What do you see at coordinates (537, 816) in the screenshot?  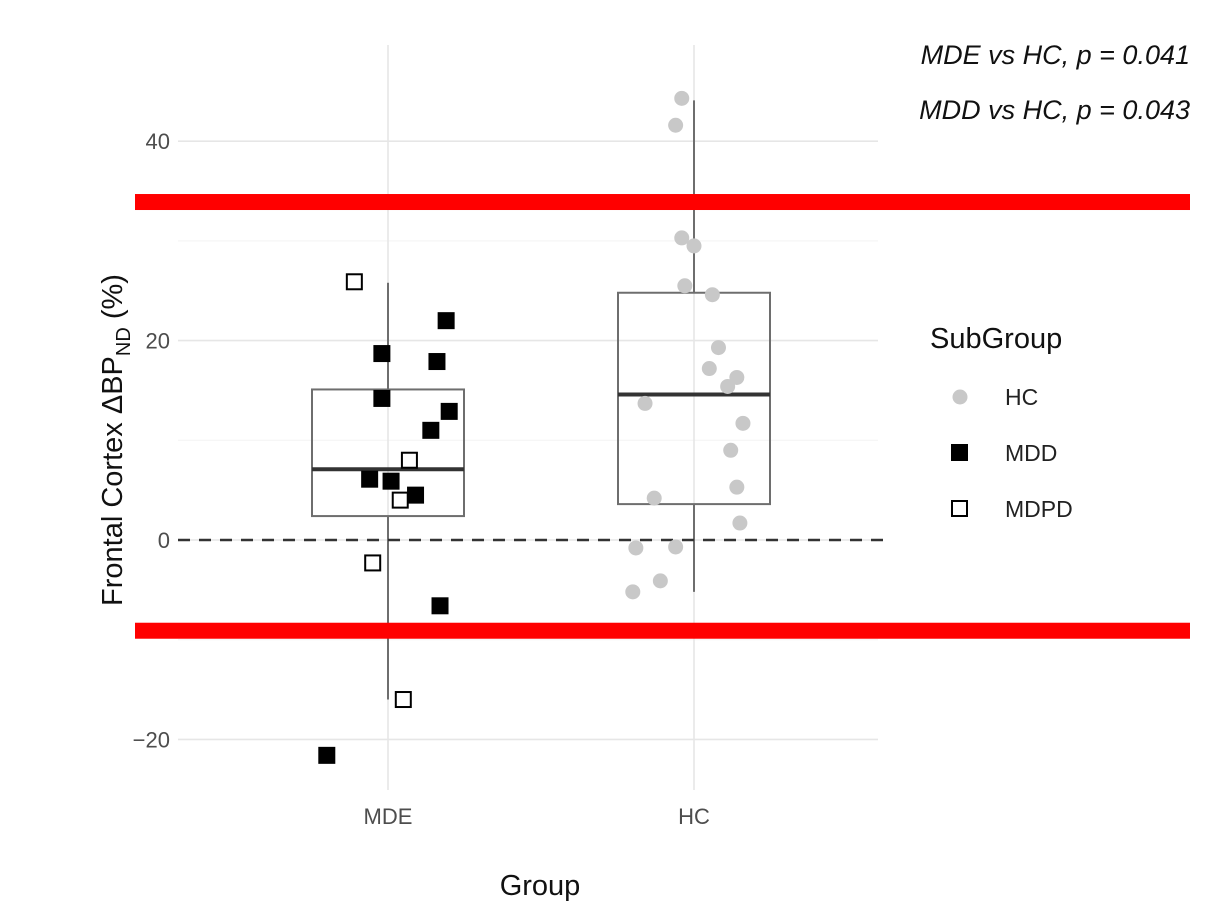 I see `x-axis-ticks: MDE HC` at bounding box center [537, 816].